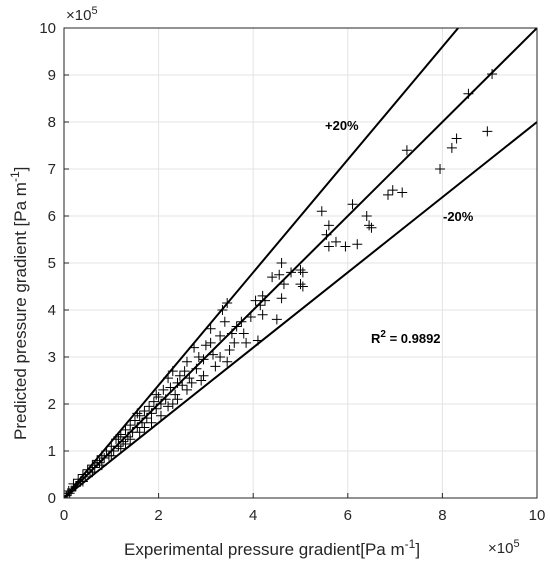 This screenshot has height=567, width=550. What do you see at coordinates (52, 263) in the screenshot?
I see `y-tick-label: 5` at bounding box center [52, 263].